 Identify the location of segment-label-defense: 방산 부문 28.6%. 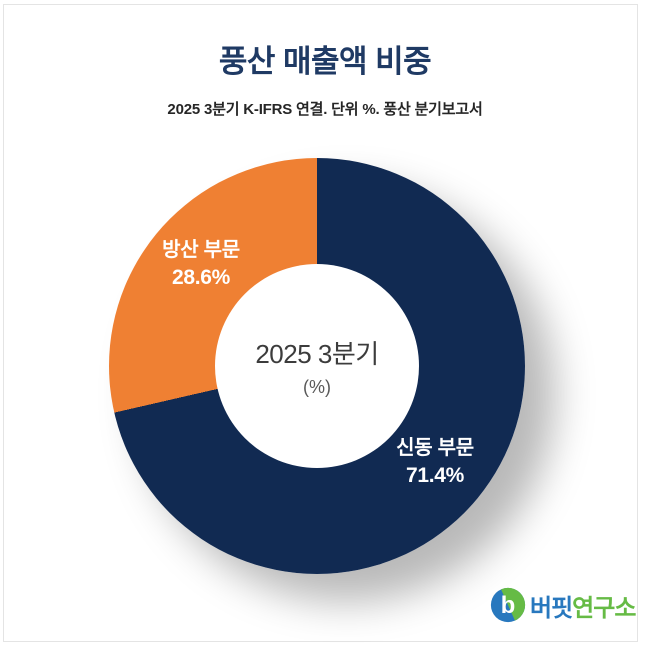
(201, 264).